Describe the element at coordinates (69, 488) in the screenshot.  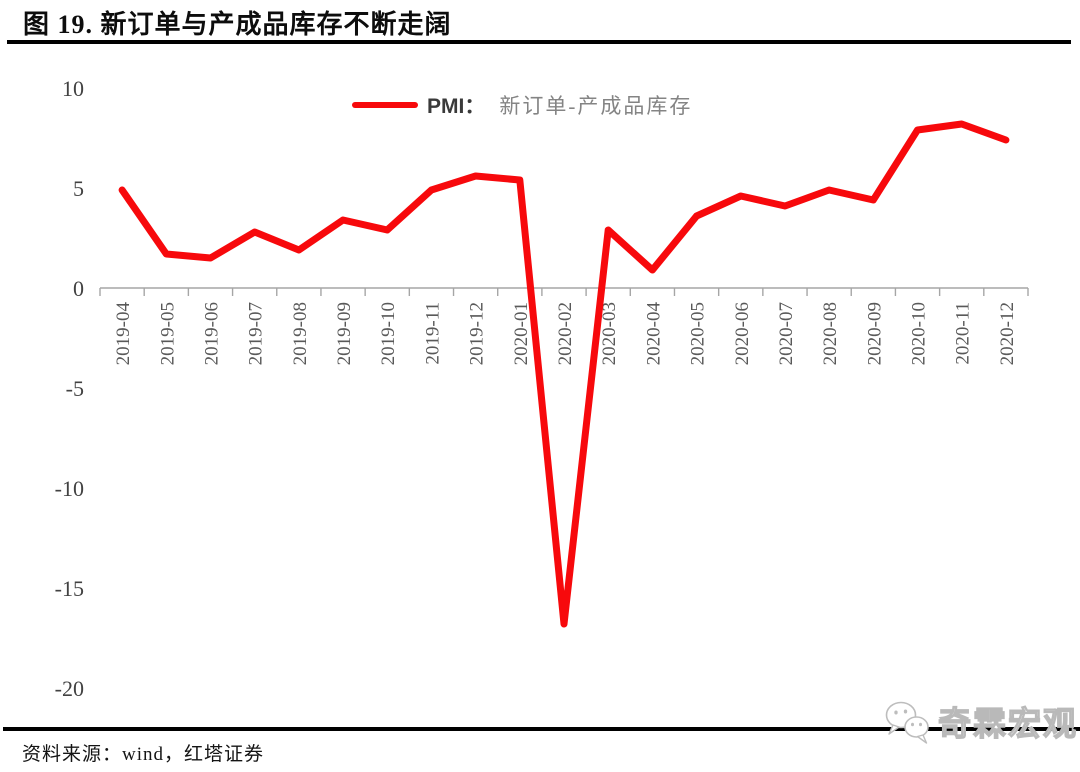
I see `y-axis-label: -10` at that location.